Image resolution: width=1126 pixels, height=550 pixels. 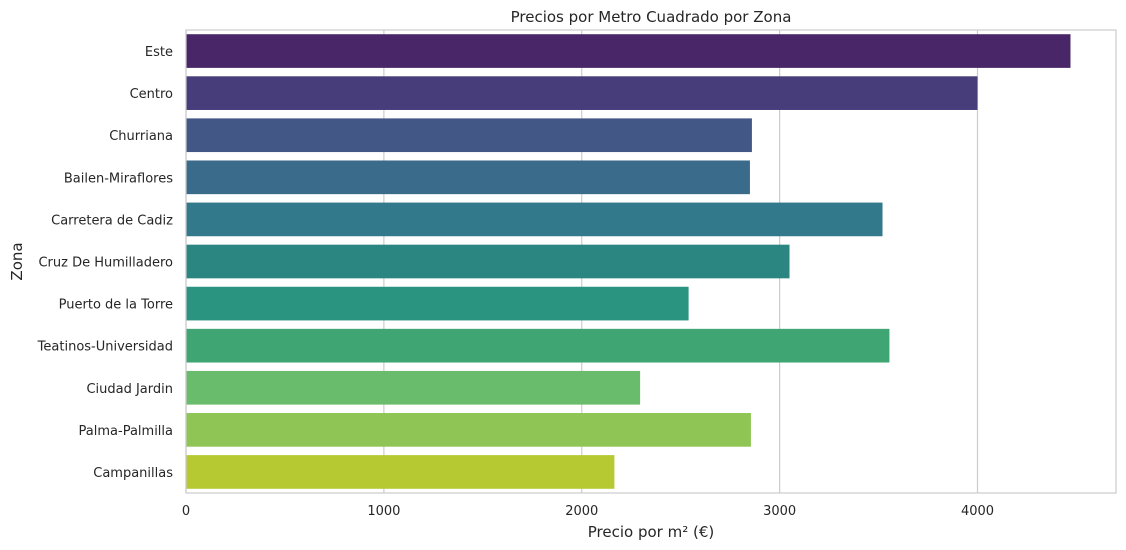 What do you see at coordinates (581, 511) in the screenshot?
I see `x-tick-label: 2000` at bounding box center [581, 511].